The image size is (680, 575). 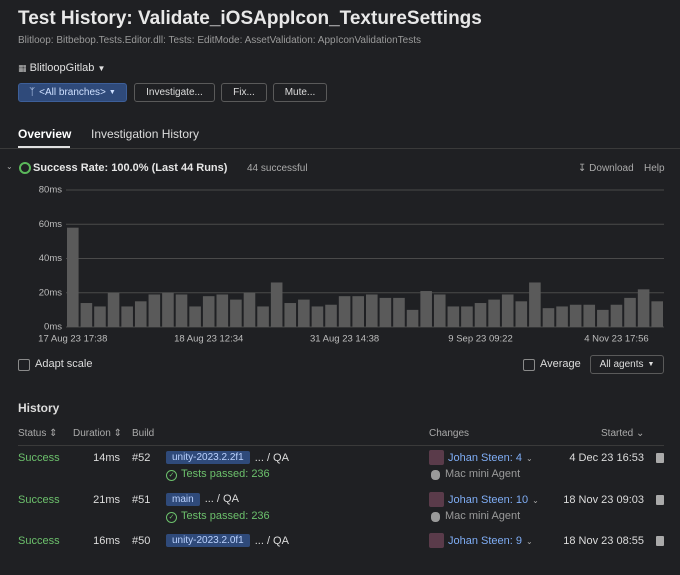 I want to click on changes: Johan Steen: 4⌄, so click(x=490, y=458).